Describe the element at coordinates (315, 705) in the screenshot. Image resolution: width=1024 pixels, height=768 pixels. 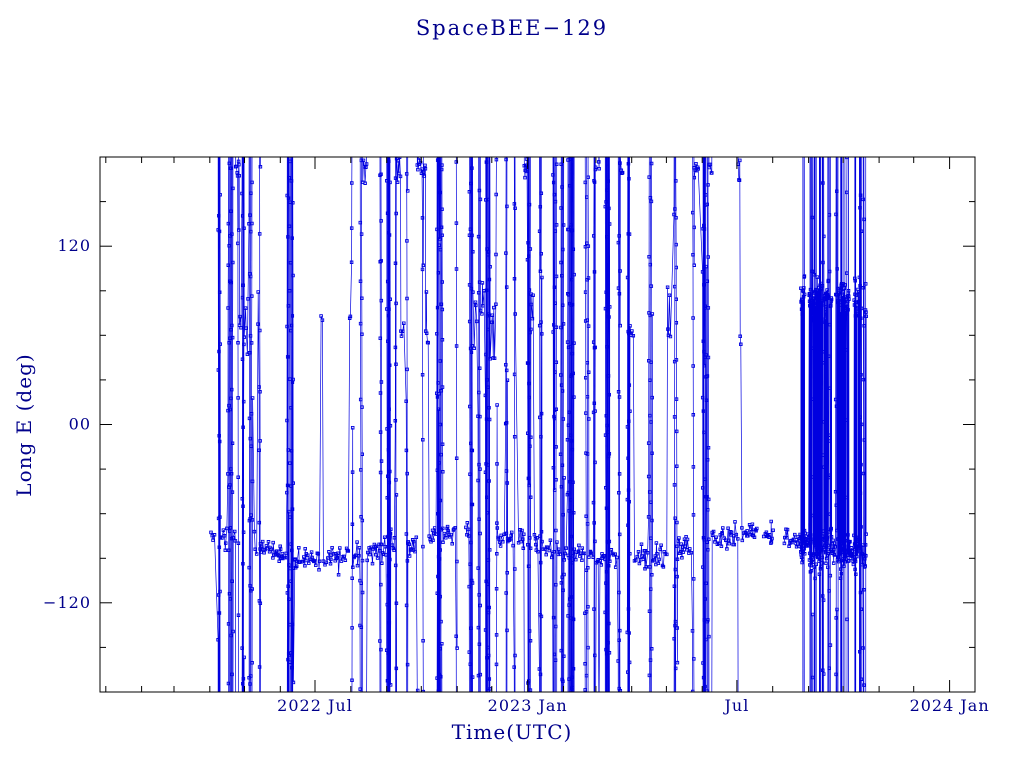
I see `svg-text: 2022 Jul` at that location.